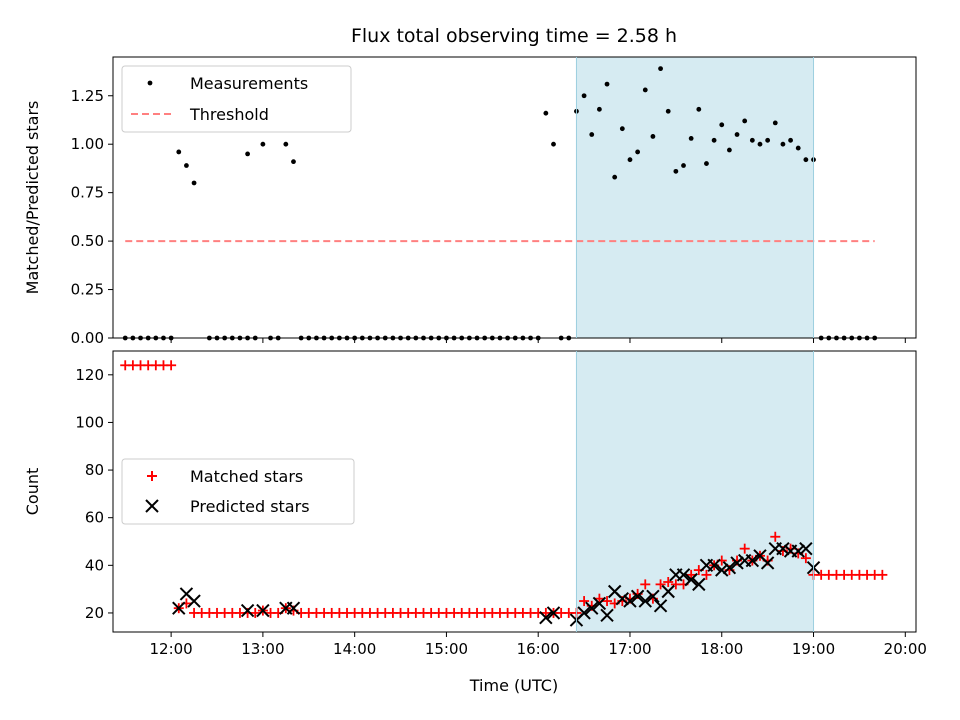 The height and width of the screenshot is (720, 960). What do you see at coordinates (695, 197) in the screenshot?
I see `observing-window-shade-top` at bounding box center [695, 197].